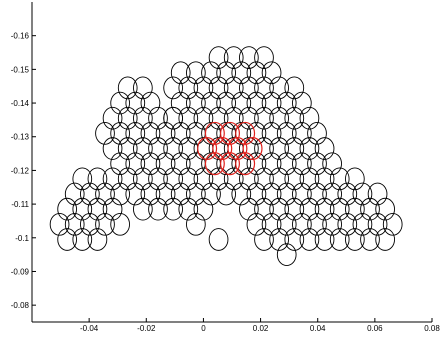 The image size is (440, 341). What do you see at coordinates (20, 305) in the screenshot?
I see `y-tick-label: -0.08` at bounding box center [20, 305].